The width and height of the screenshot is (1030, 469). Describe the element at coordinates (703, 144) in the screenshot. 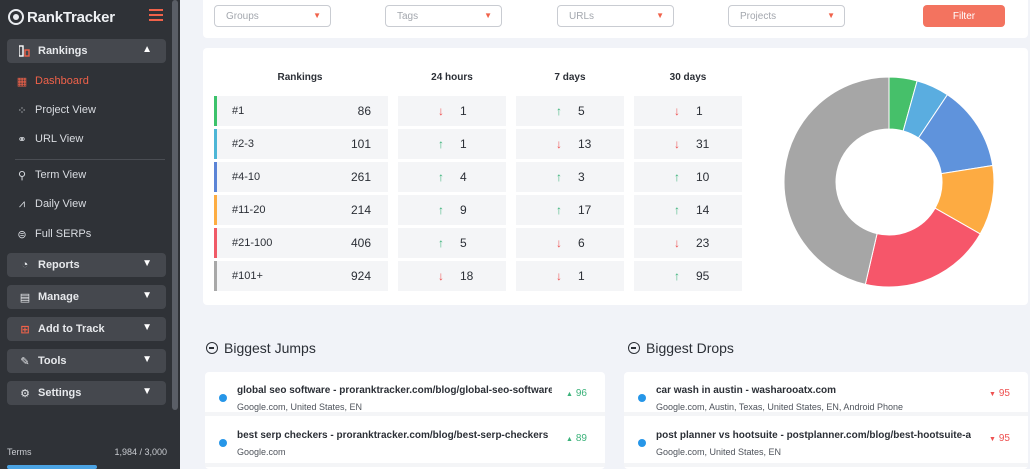

I see `change-number: 31` at that location.